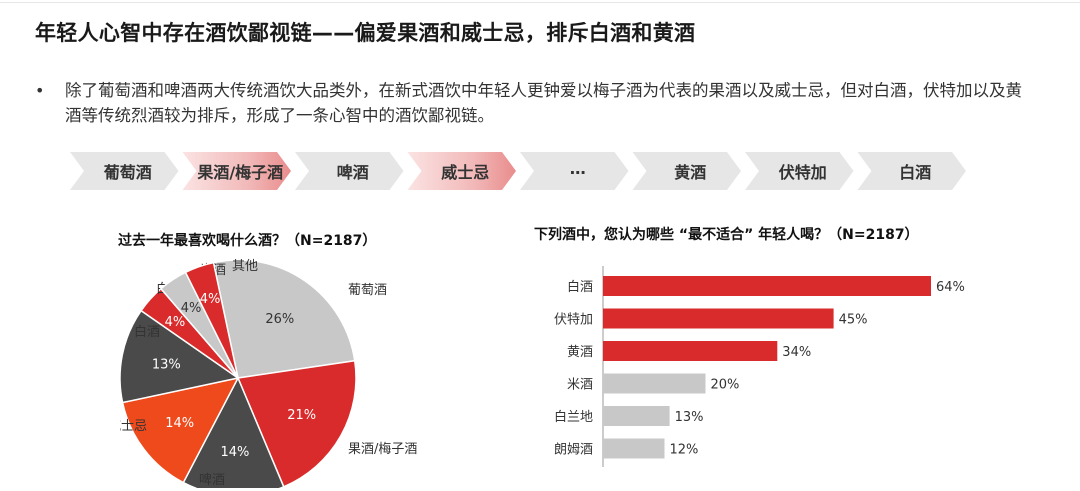 Image resolution: width=1080 pixels, height=491 pixels. I want to click on pie-category-label: 啤酒, so click(212, 480).